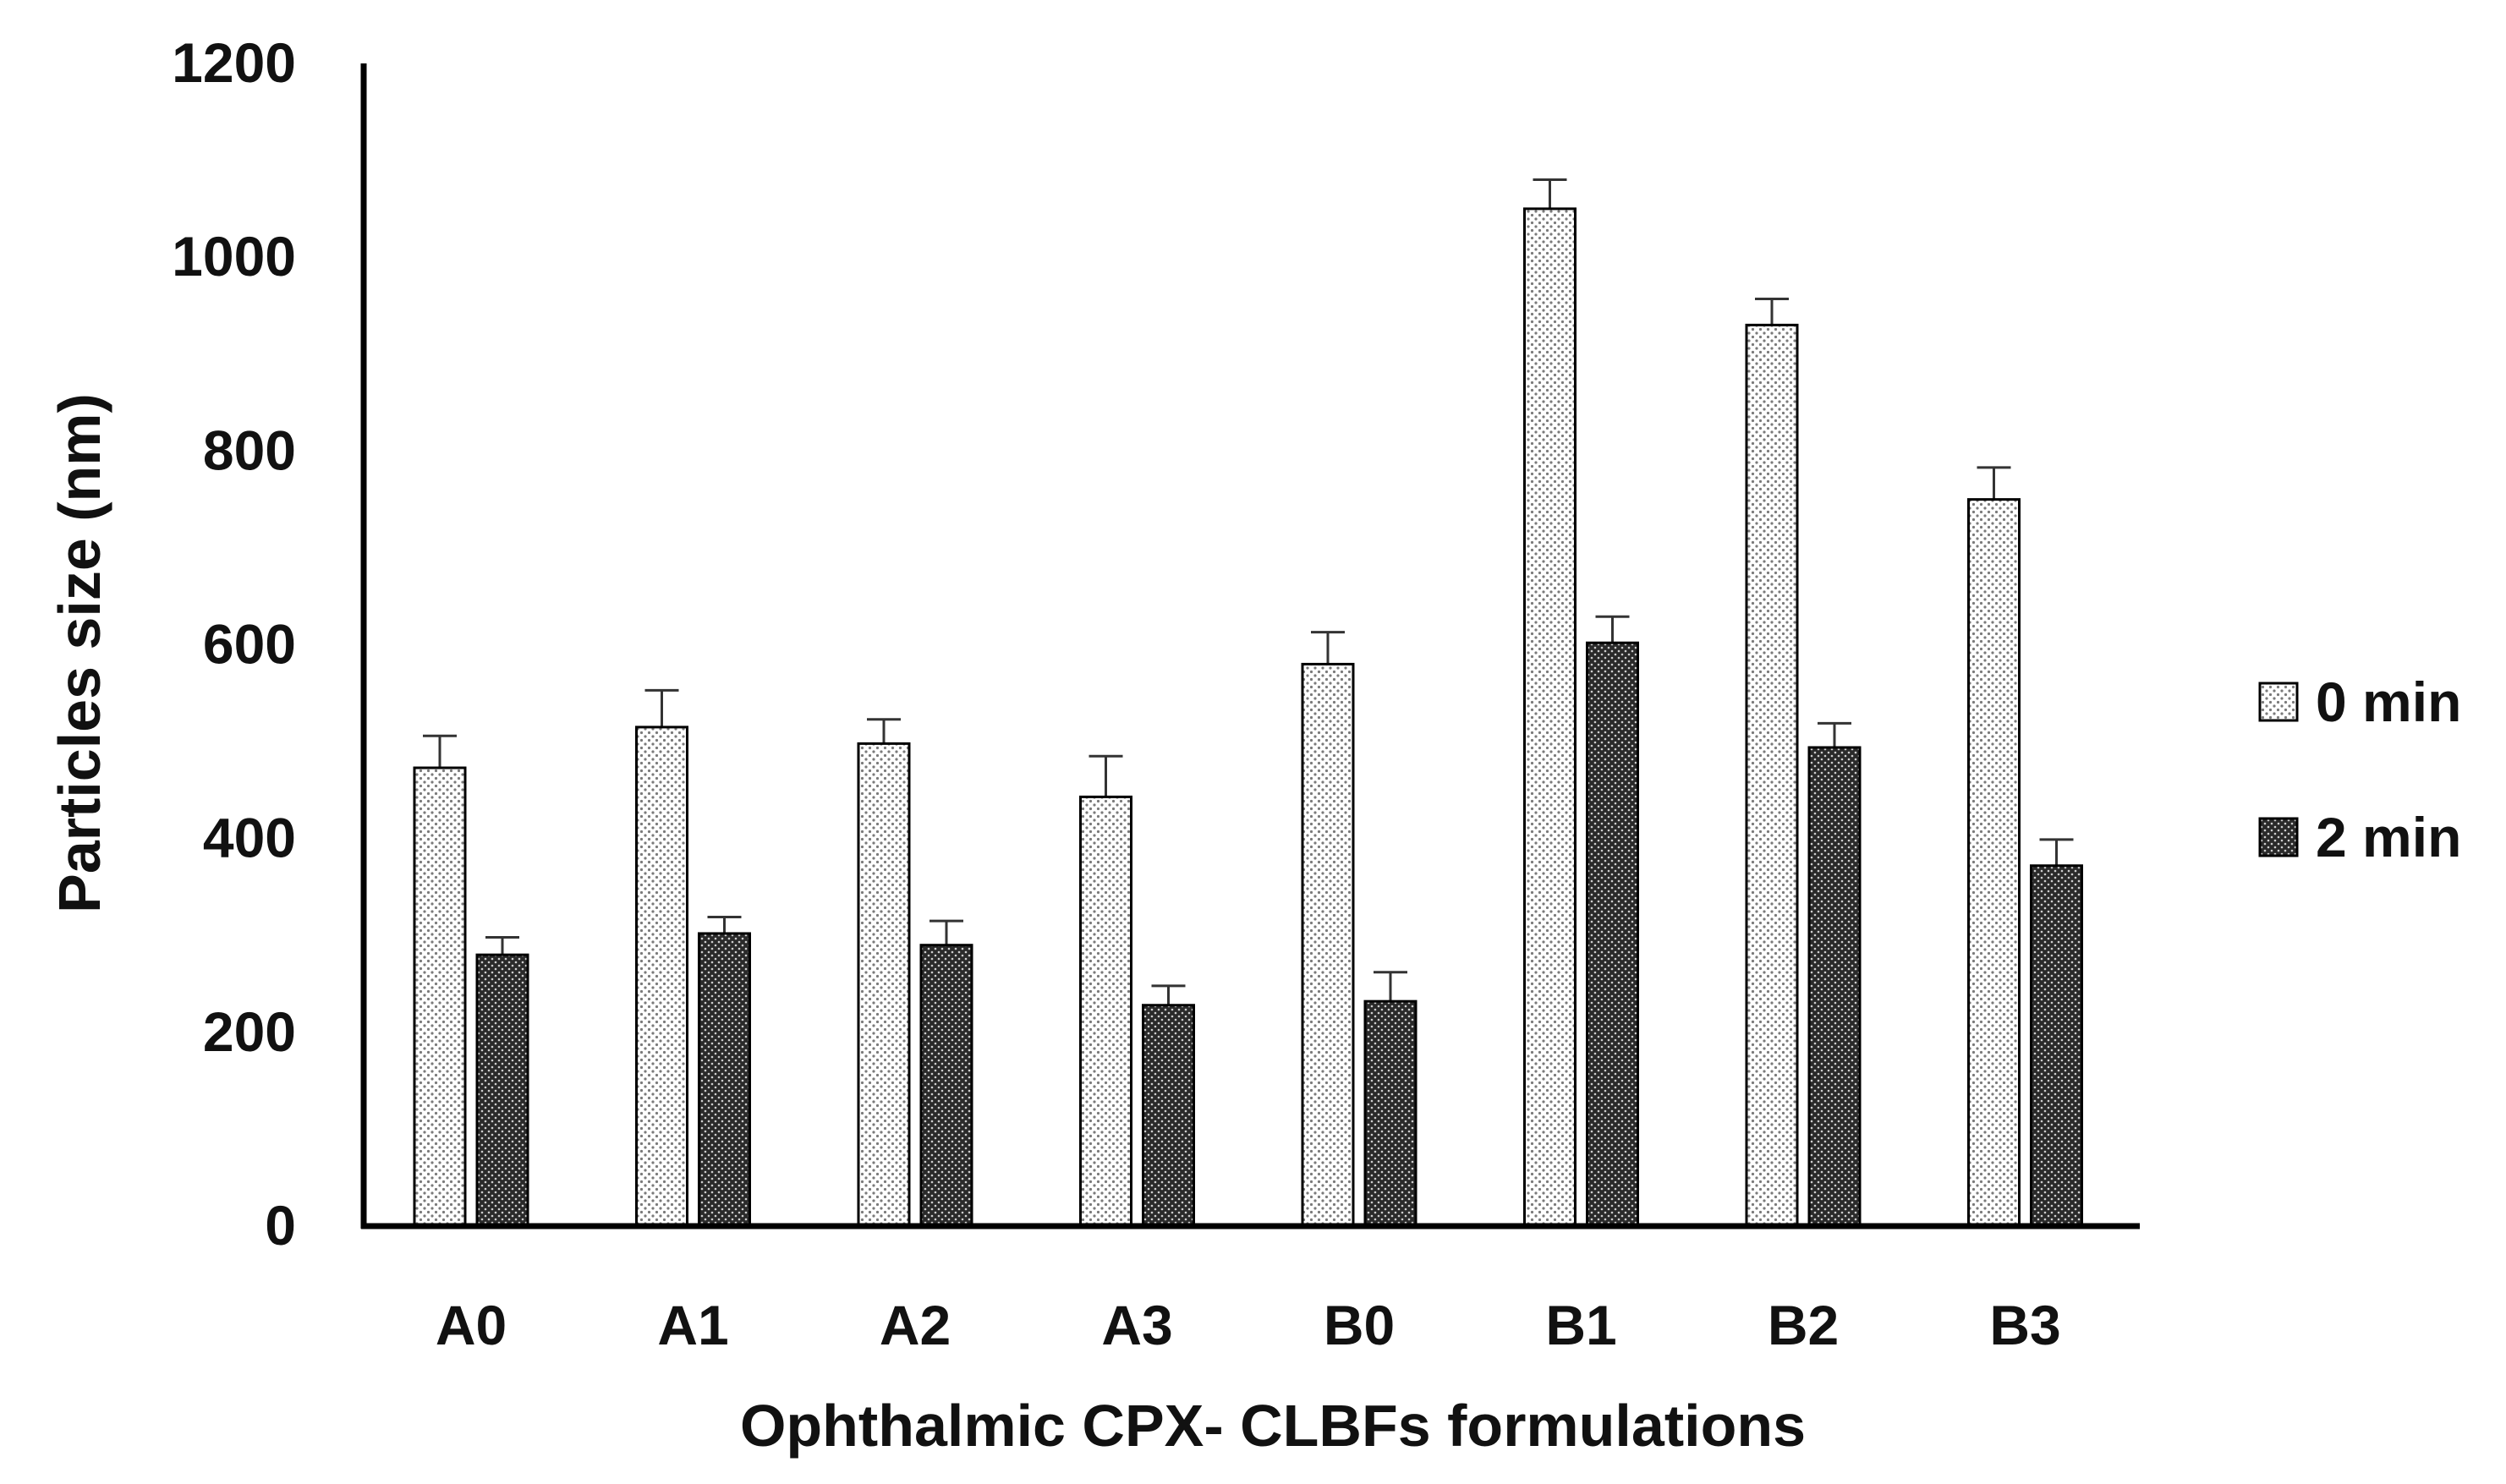 This screenshot has width=2506, height=1484. Describe the element at coordinates (2388, 837) in the screenshot. I see `legend-label-2-min: 2 min` at that location.